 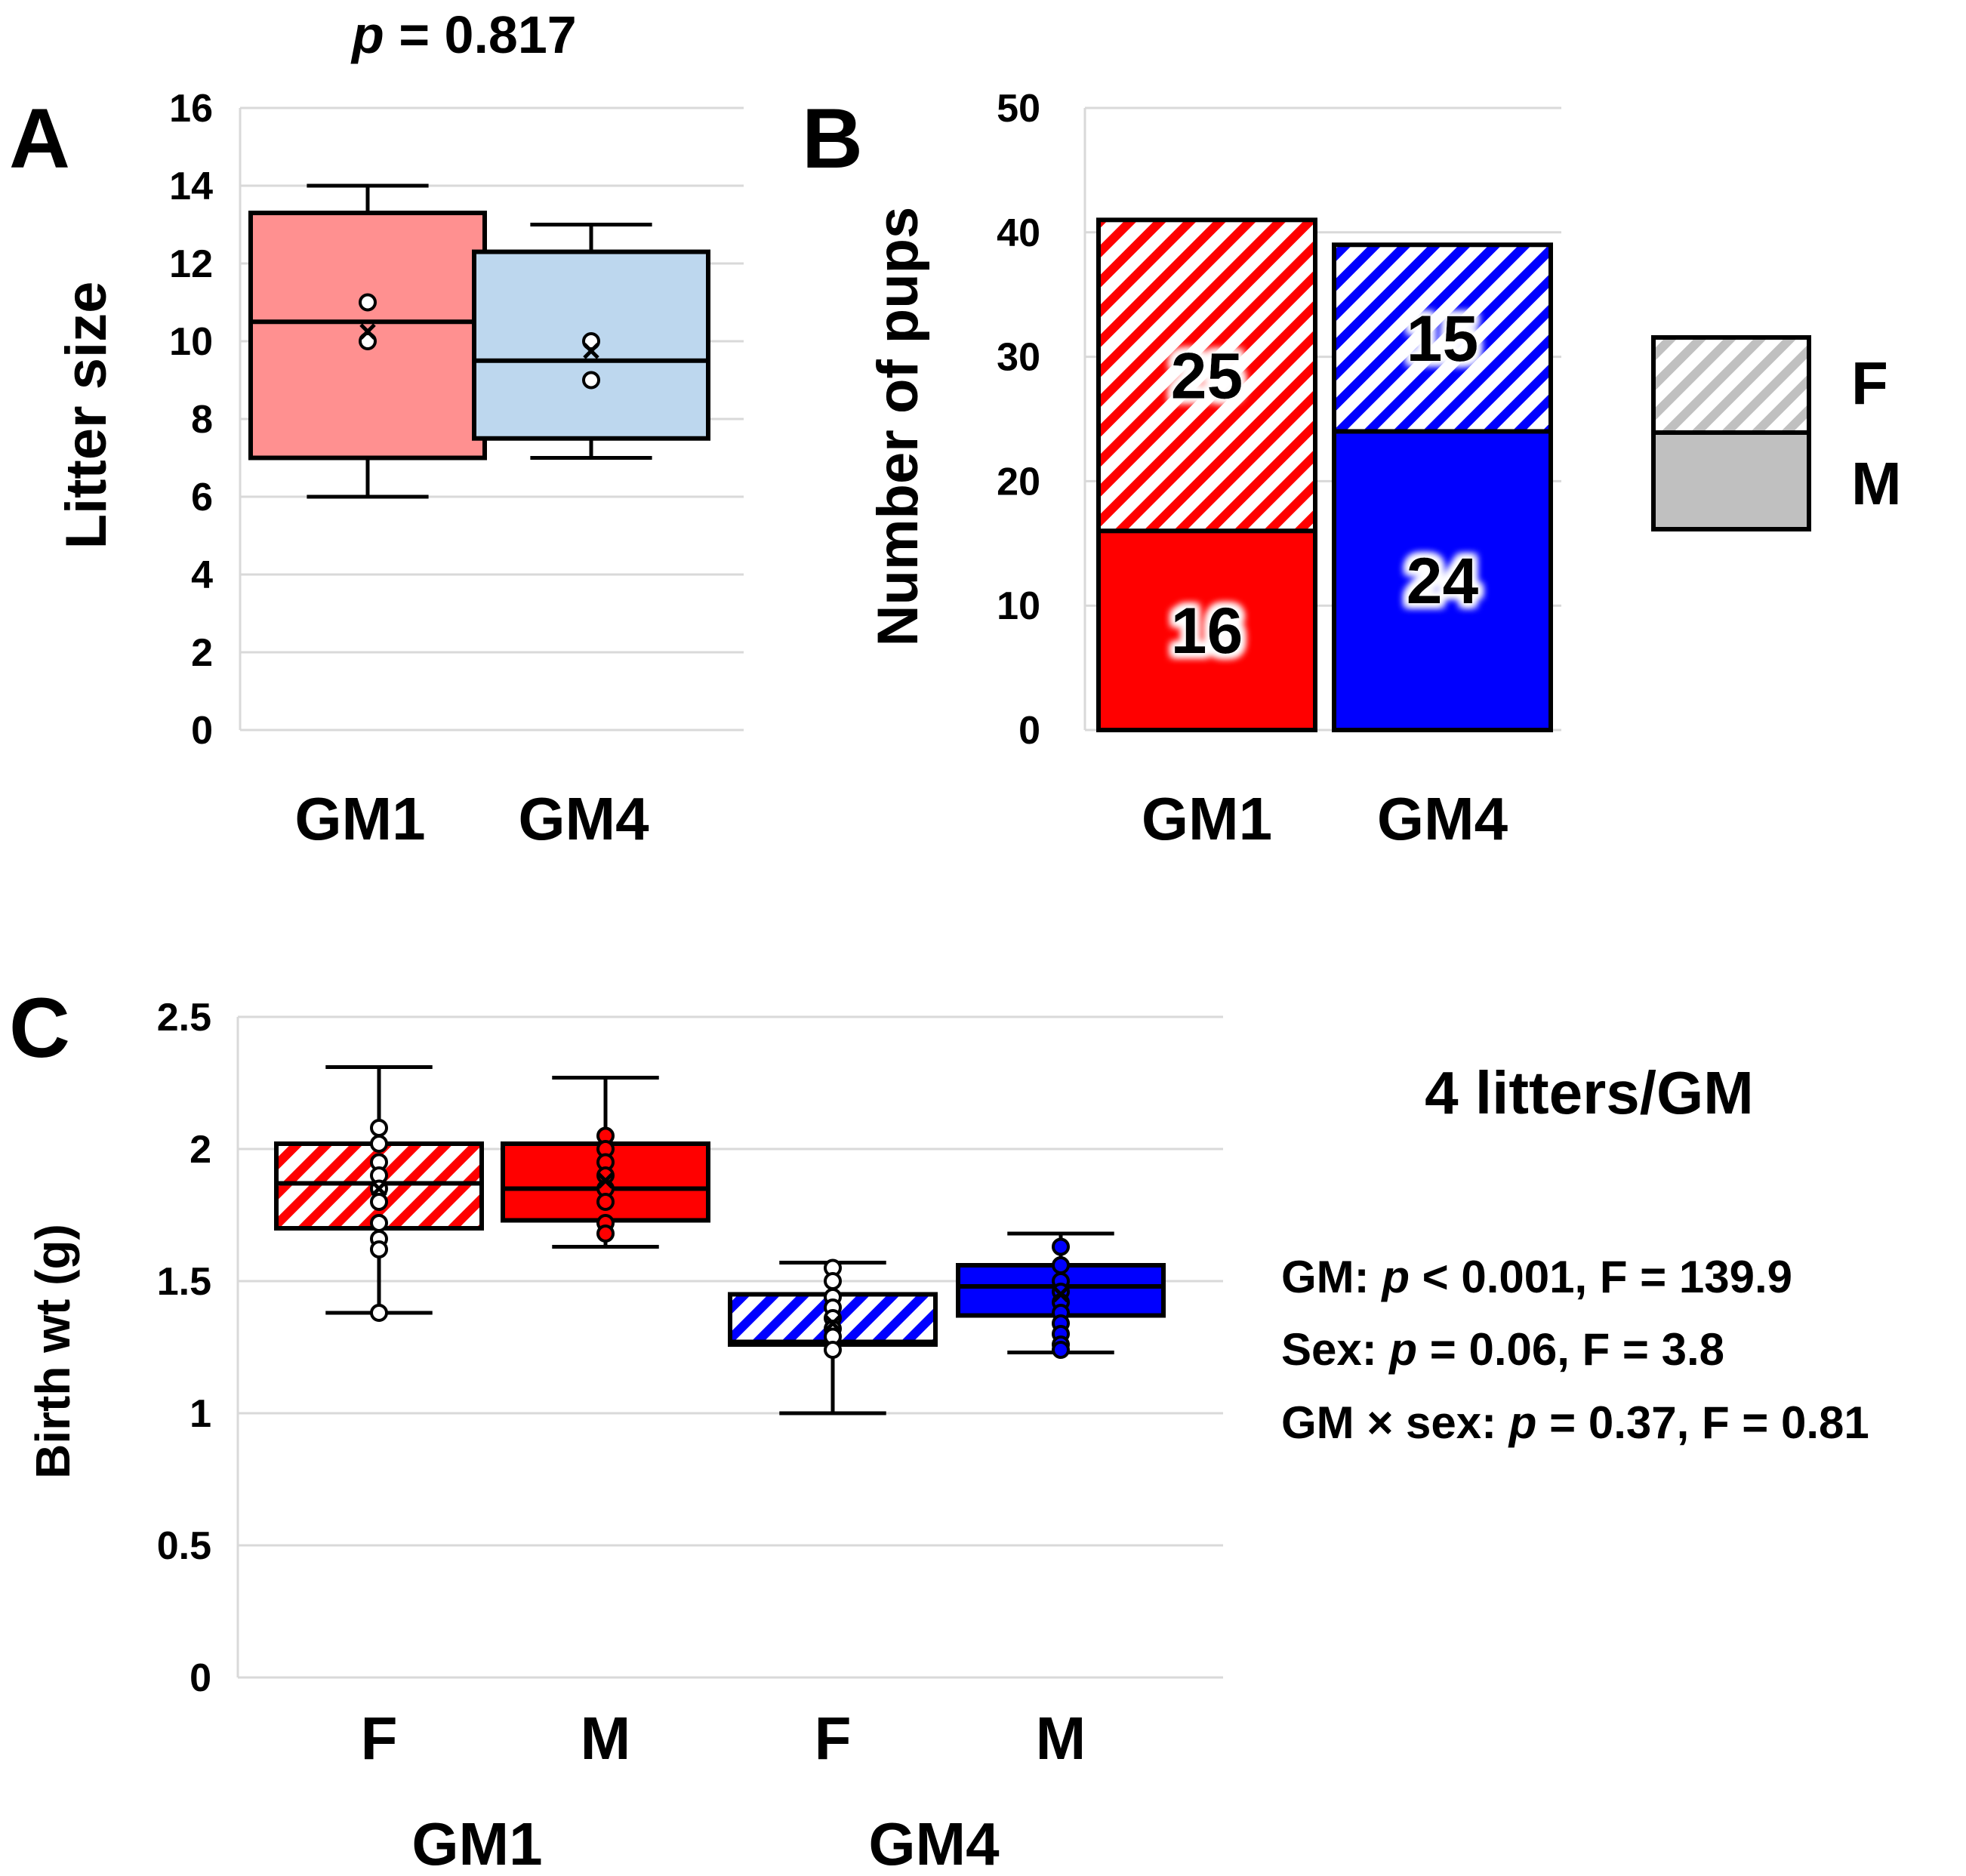 What do you see at coordinates (1325, 818) in the screenshot?
I see `panel-b-x-labels: GM1 GM4` at bounding box center [1325, 818].